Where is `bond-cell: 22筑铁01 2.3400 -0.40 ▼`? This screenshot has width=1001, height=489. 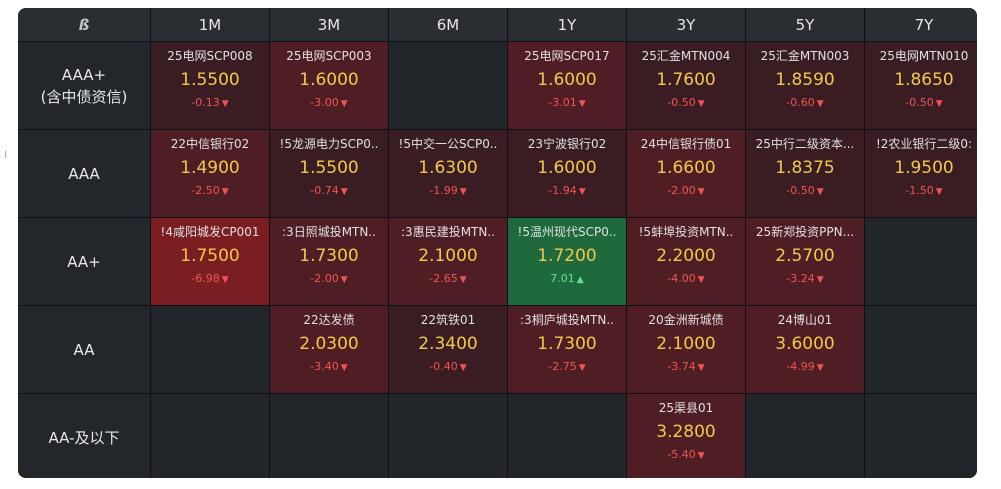
bond-cell: 22筑铁01 2.3400 -0.40 ▼ is located at coordinates (448, 349).